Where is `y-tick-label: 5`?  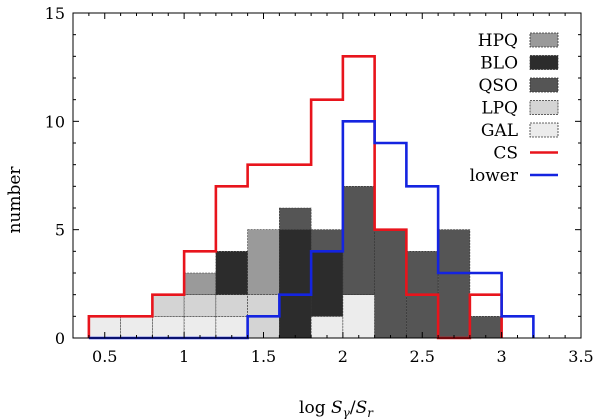 y-tick-label: 5 is located at coordinates (60, 230).